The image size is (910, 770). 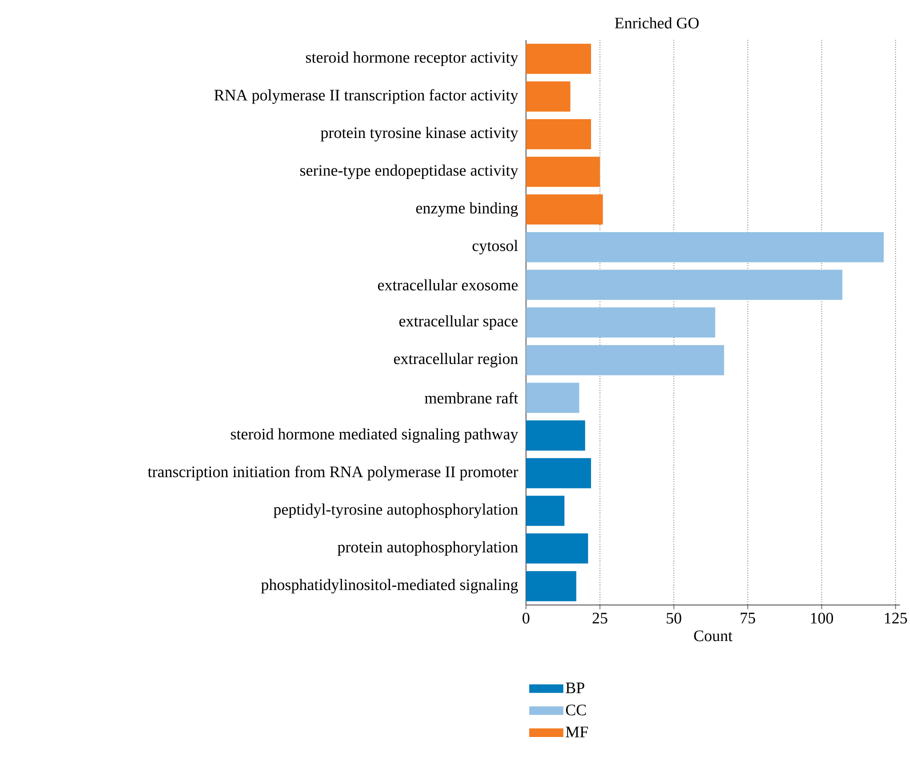 What do you see at coordinates (600, 618) in the screenshot?
I see `x-tick-label: 25` at bounding box center [600, 618].